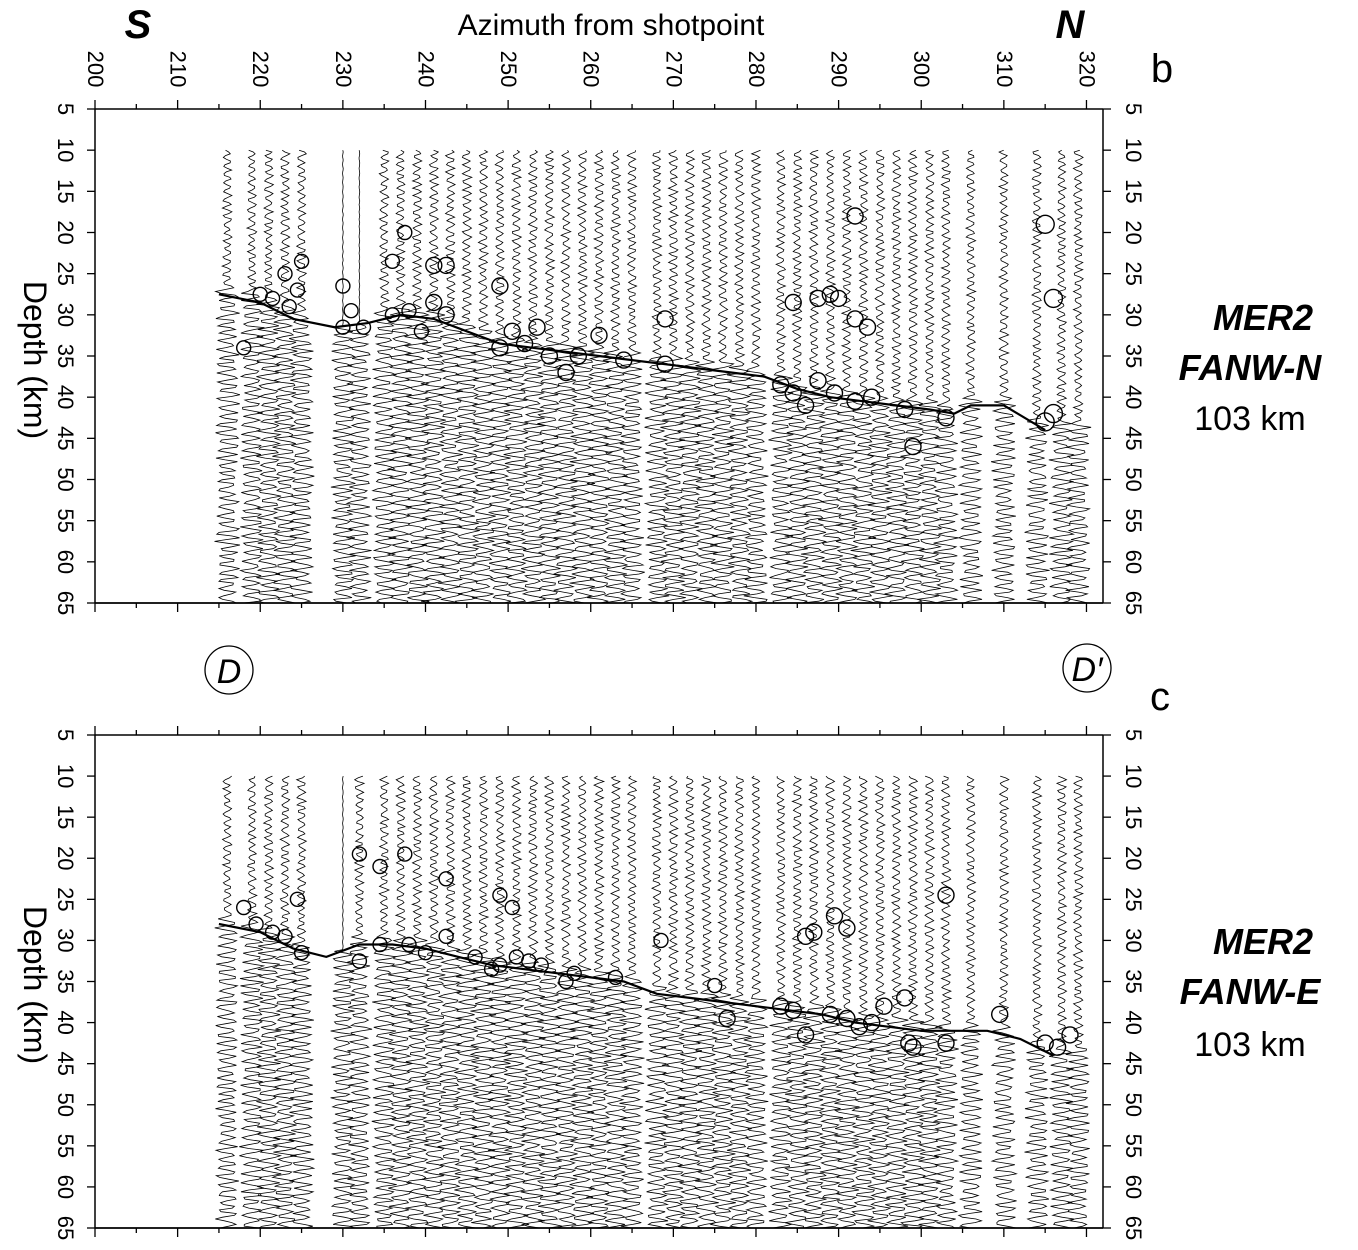 Image resolution: width=1358 pixels, height=1250 pixels. Describe the element at coordinates (1133, 1063) in the screenshot. I see `y-tick-label-right: 45` at that location.